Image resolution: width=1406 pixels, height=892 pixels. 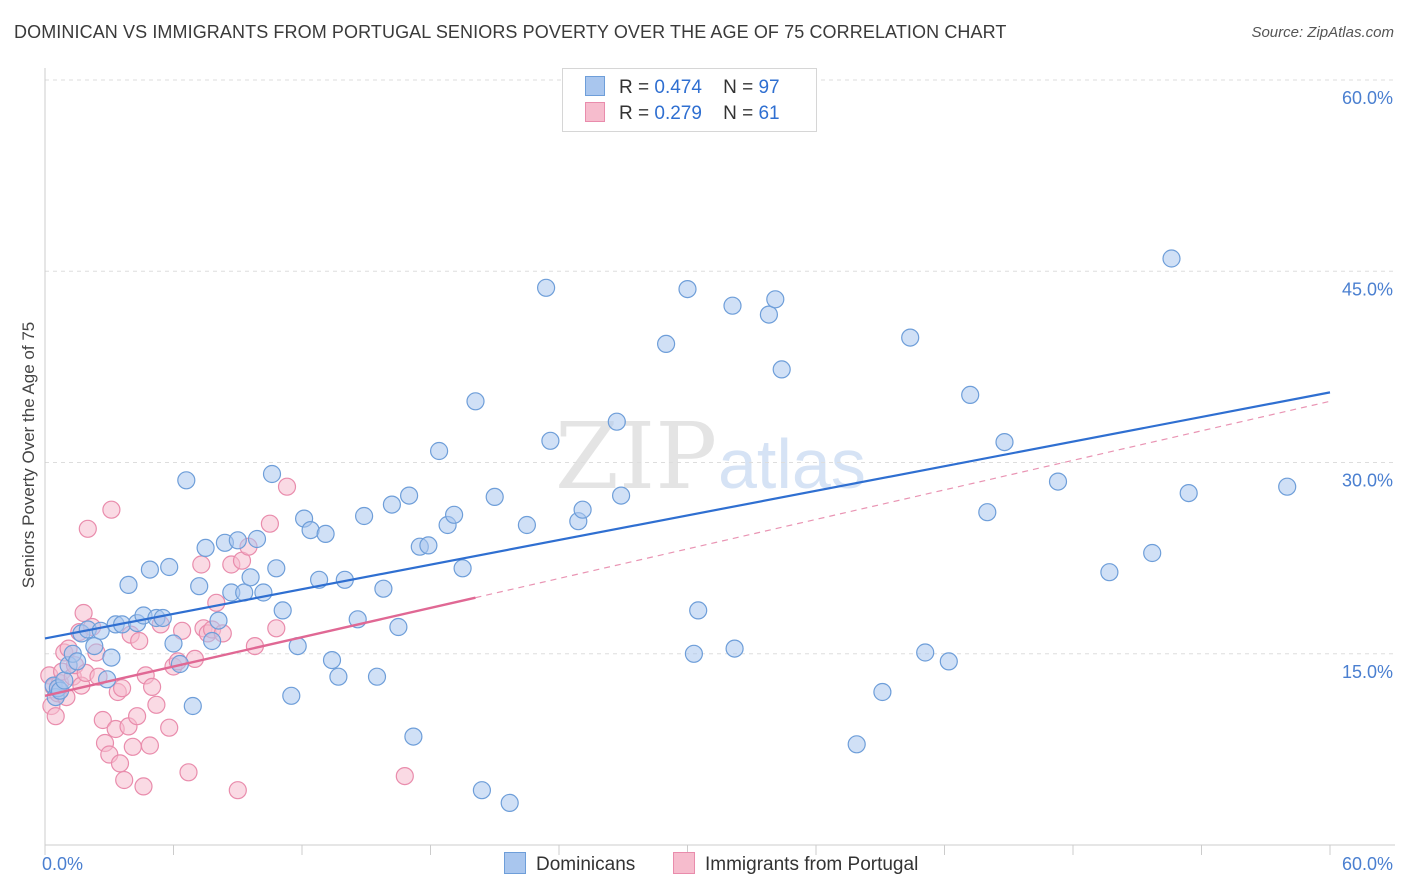 What do you see at coordinates (28, 455) in the screenshot?
I see `y-axis-label: Seniors Poverty Over the Age of 75` at bounding box center [28, 455].